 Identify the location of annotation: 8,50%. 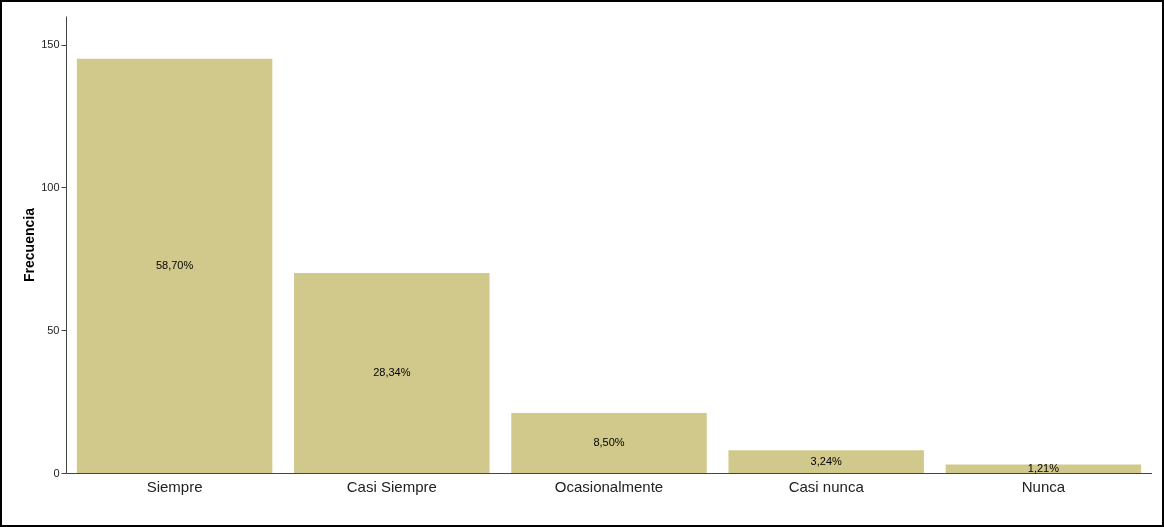
(609, 442).